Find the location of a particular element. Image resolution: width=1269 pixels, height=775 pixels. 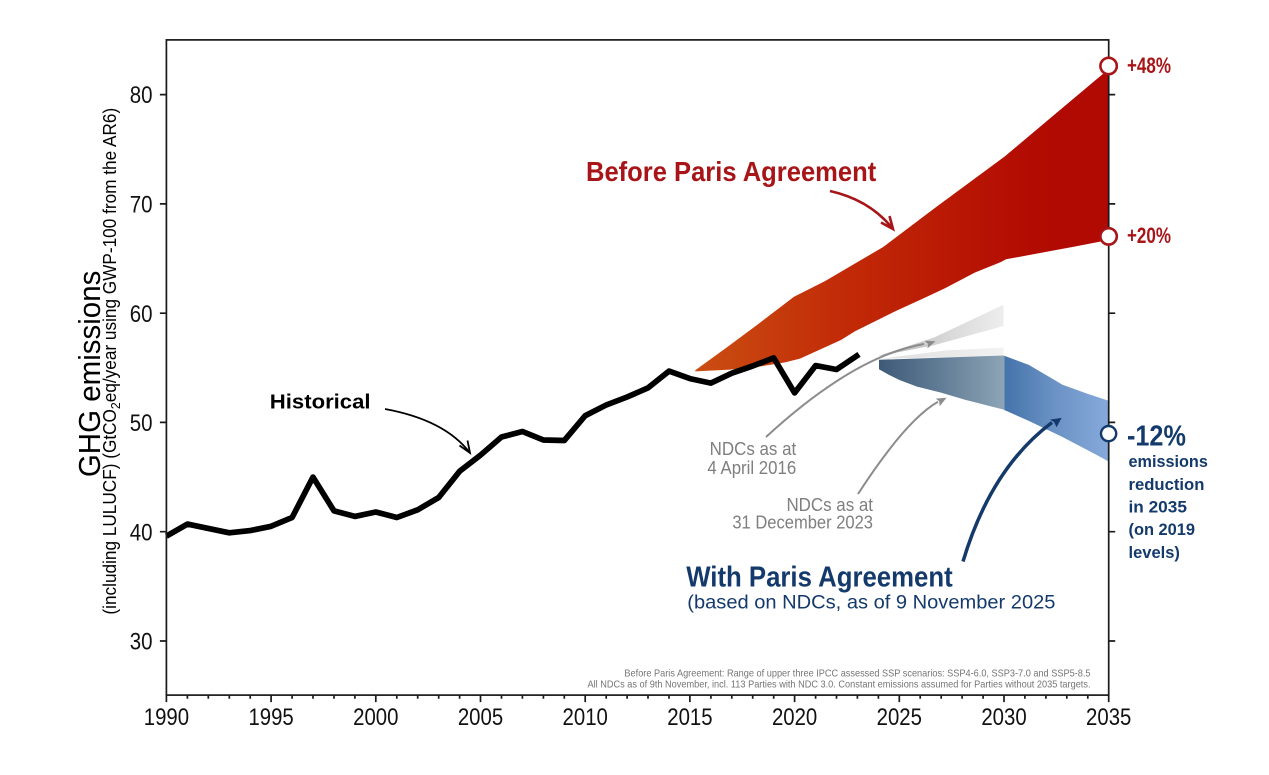

svg-text: 50 is located at coordinates (141, 423).